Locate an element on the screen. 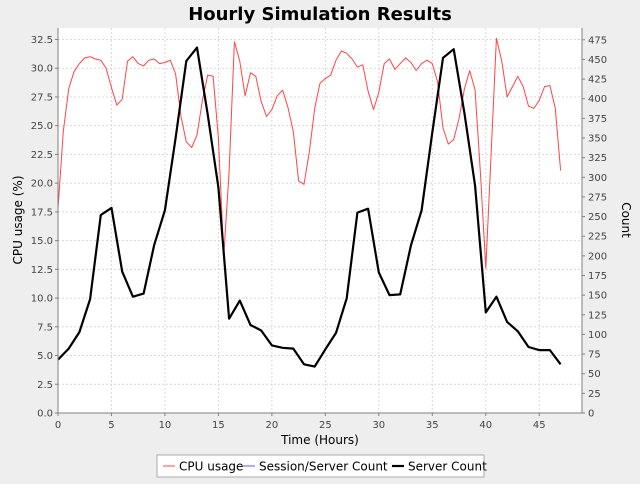 The image size is (640, 484). y-right-tick-label: 325 is located at coordinates (597, 158).